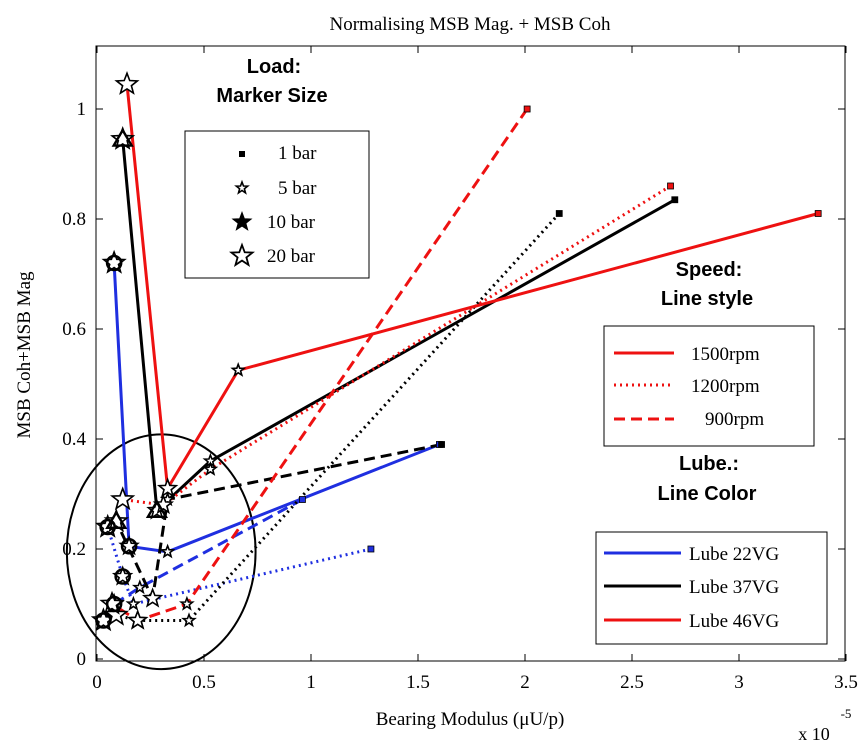 Image resolution: width=863 pixels, height=750 pixels. I want to click on load-legend-item-3: 10 bar, so click(291, 222).